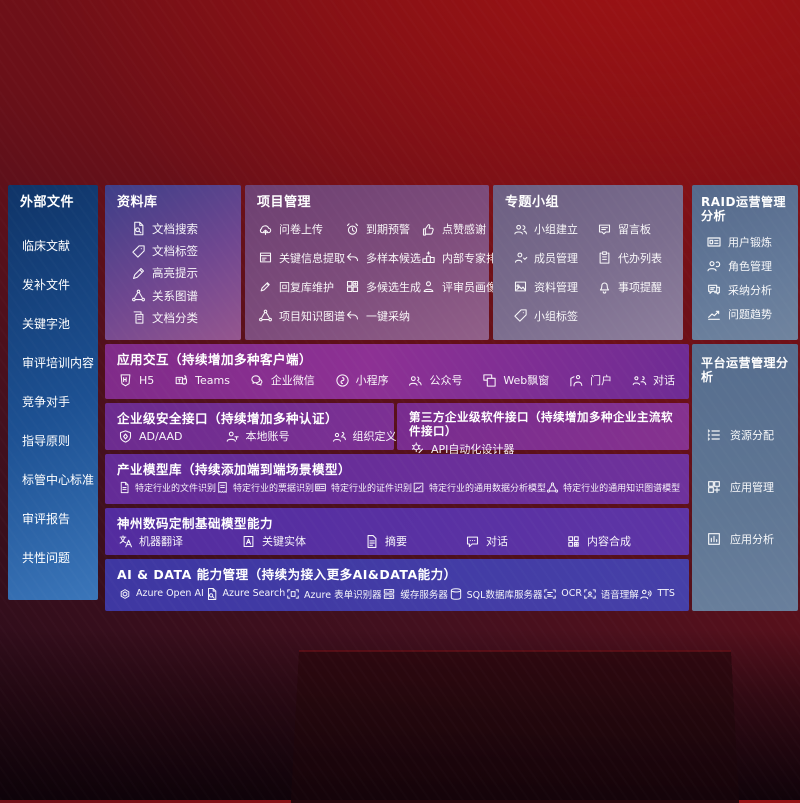  What do you see at coordinates (46, 440) in the screenshot?
I see `item-label: 指导原则` at bounding box center [46, 440].